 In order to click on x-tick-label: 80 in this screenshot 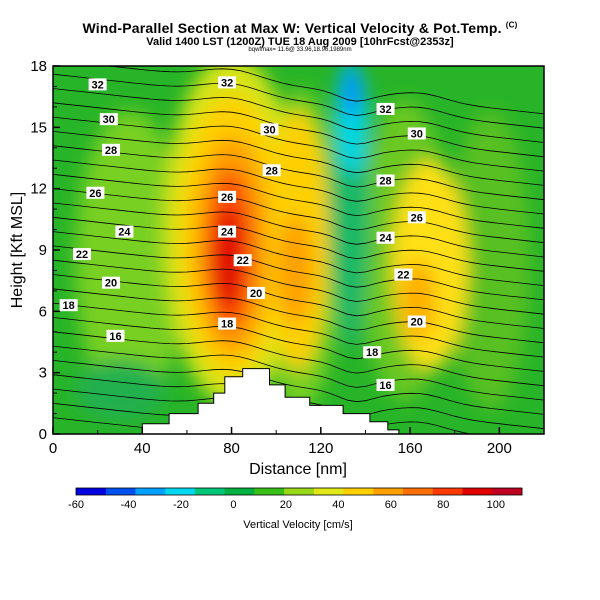, I will do `click(231, 448)`.